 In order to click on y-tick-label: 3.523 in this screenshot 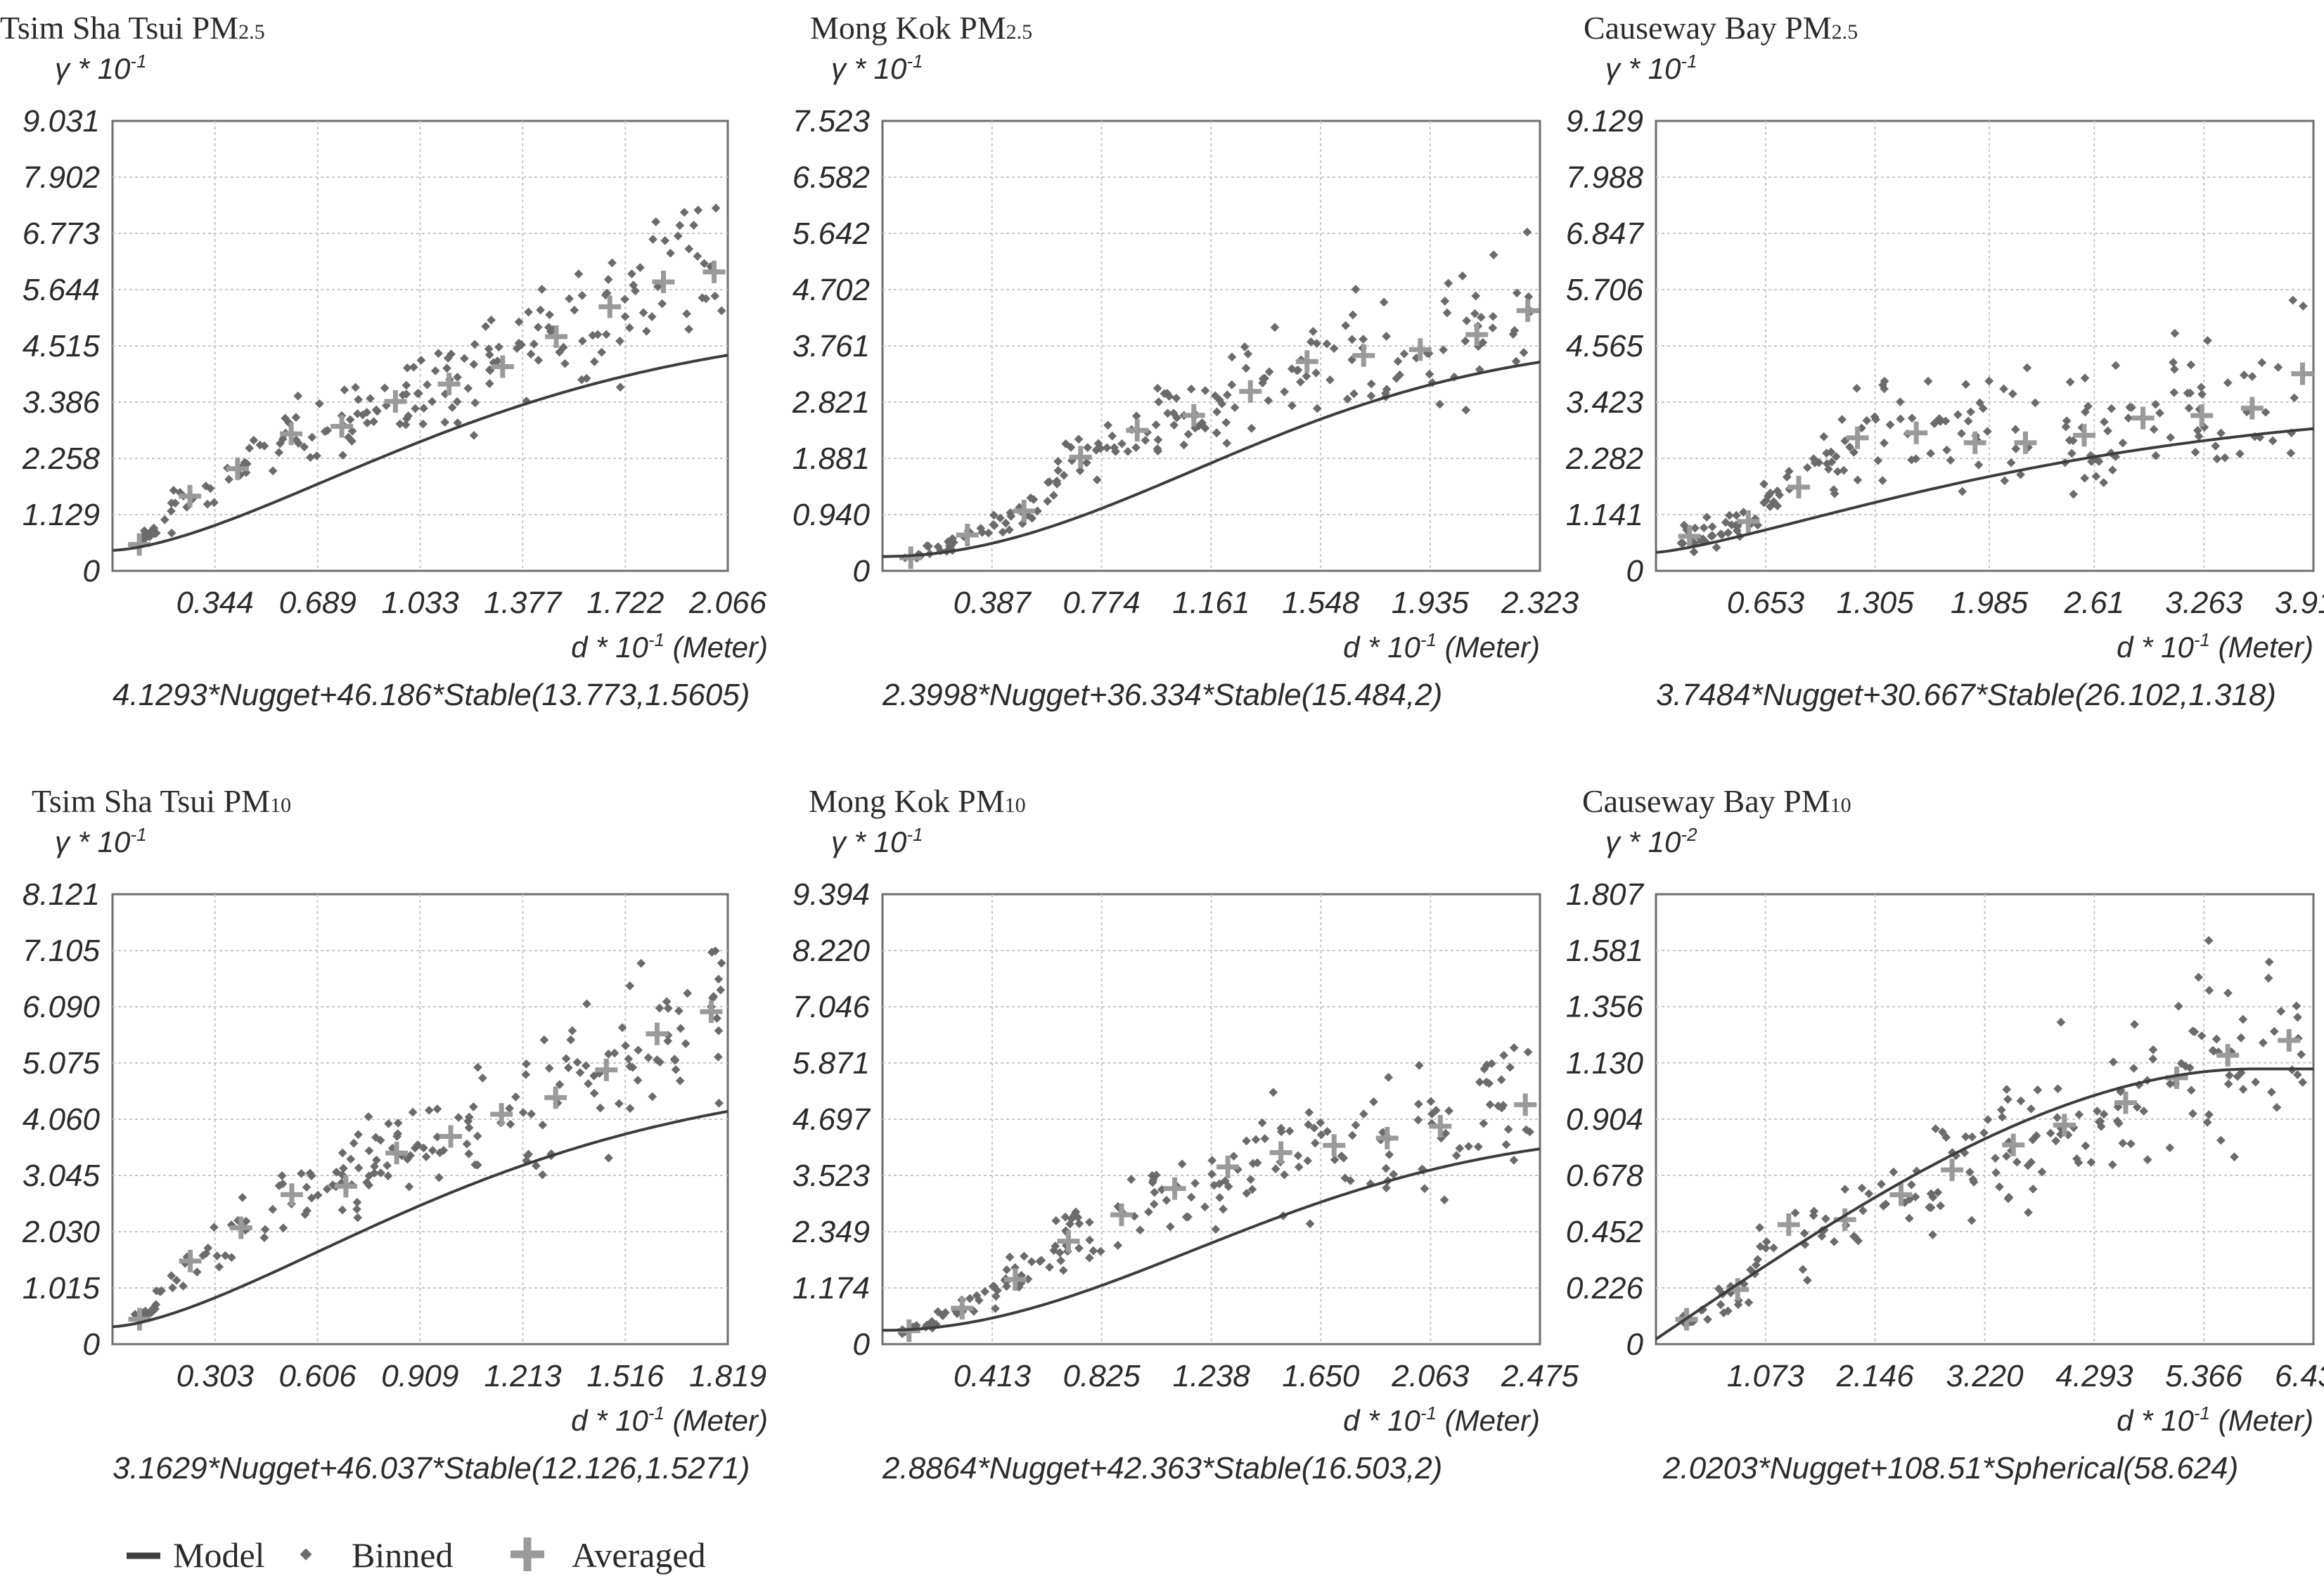, I will do `click(831, 1176)`.